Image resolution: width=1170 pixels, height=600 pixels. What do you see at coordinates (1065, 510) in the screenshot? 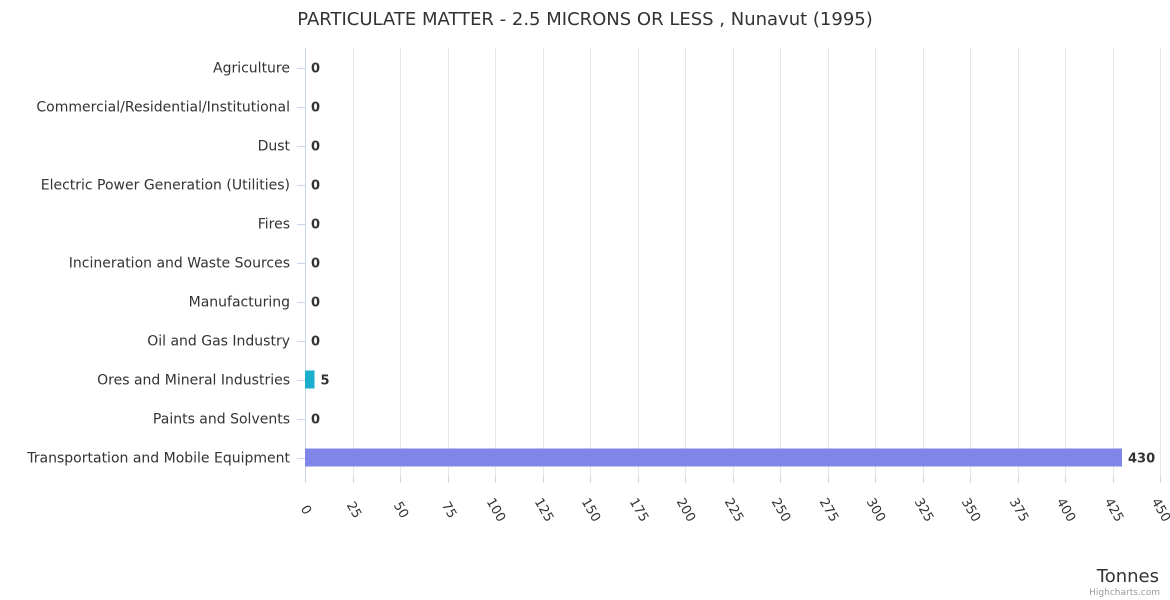
I see `x-tick-label: 400` at bounding box center [1065, 510].